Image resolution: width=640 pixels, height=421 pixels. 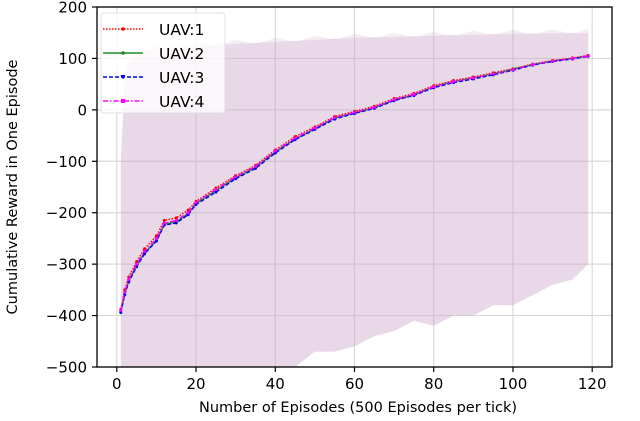 I want to click on y-tick-label: 0, so click(x=82, y=110).